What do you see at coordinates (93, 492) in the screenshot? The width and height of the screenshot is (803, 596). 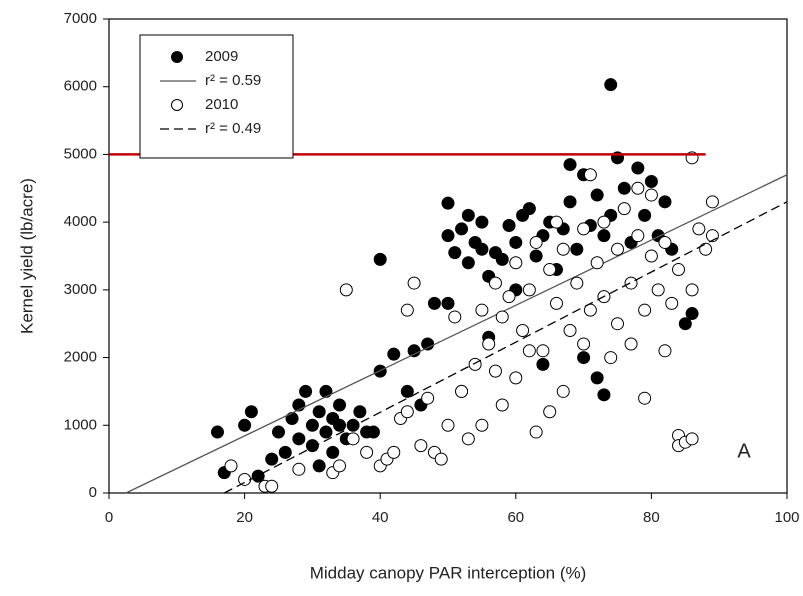 I see `y-tick-label: 0` at bounding box center [93, 492].